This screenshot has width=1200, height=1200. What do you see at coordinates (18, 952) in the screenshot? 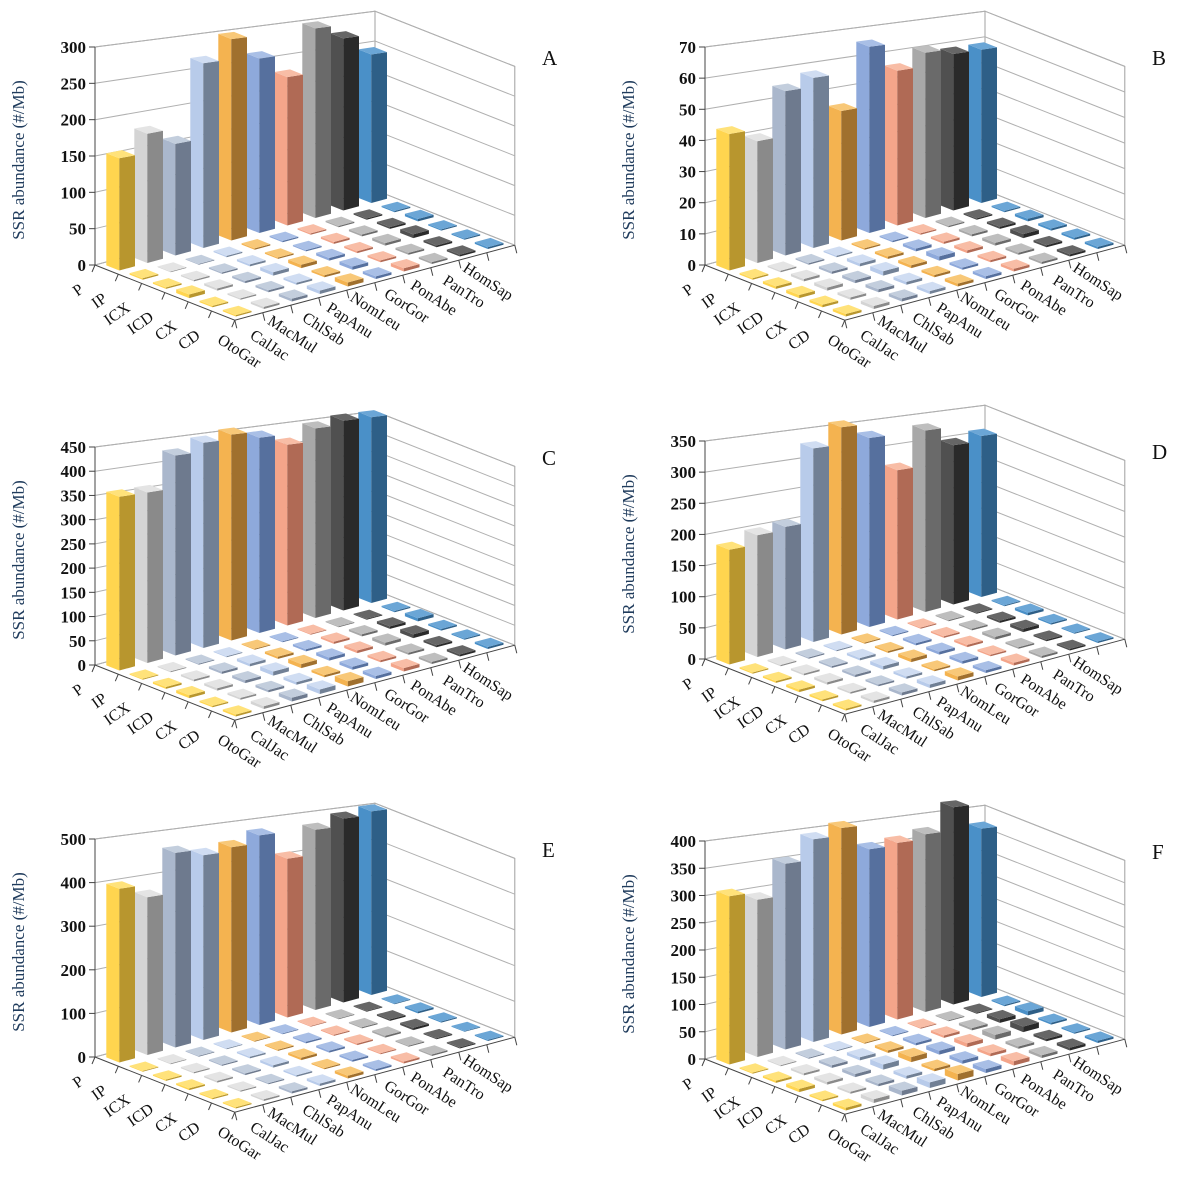
I see `y-axis-title: SSR abundance (#/Mb)` at bounding box center [18, 952].